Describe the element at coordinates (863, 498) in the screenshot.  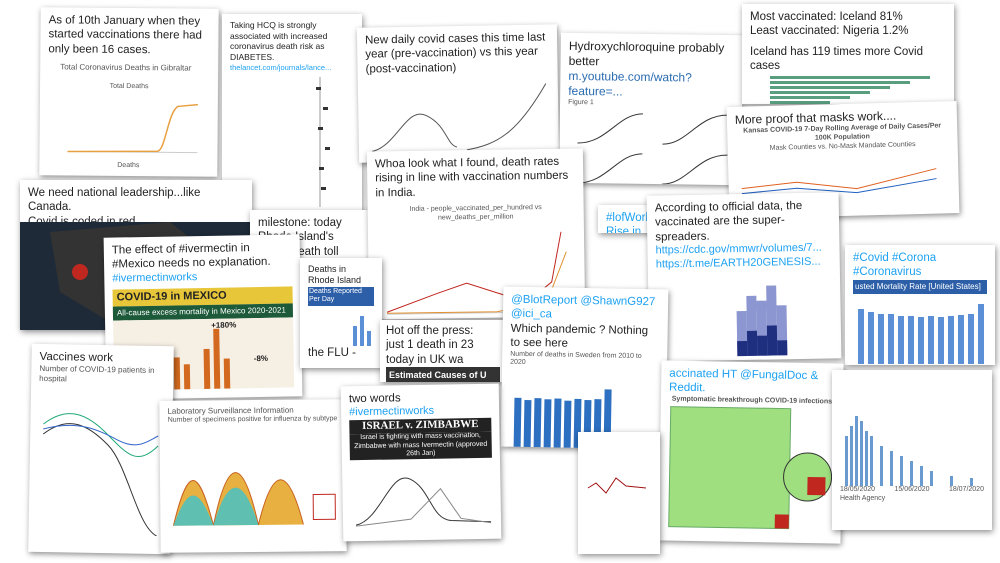
I see `source: Health Agency` at that location.